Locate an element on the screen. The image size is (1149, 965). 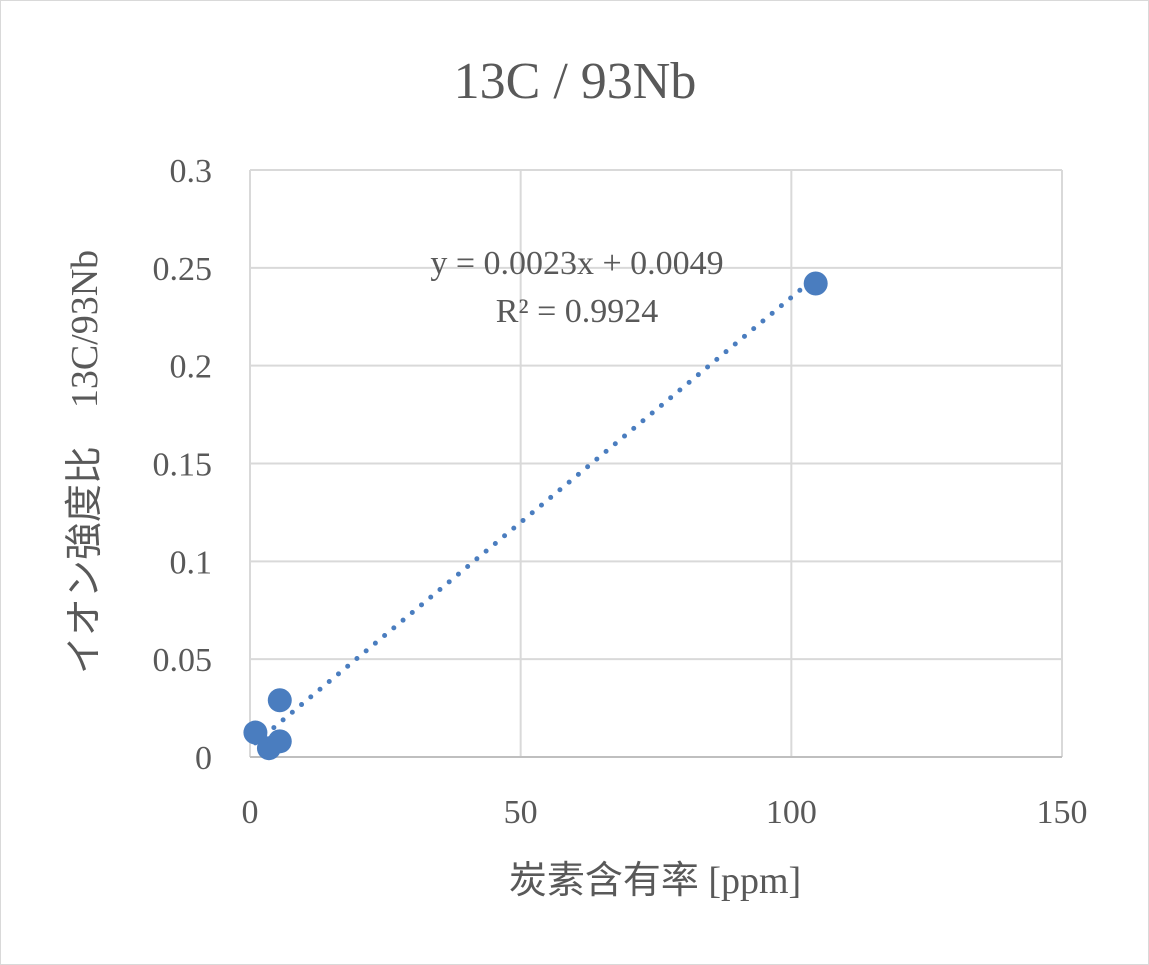
y-tick-label: 0.05 is located at coordinates (183, 660).